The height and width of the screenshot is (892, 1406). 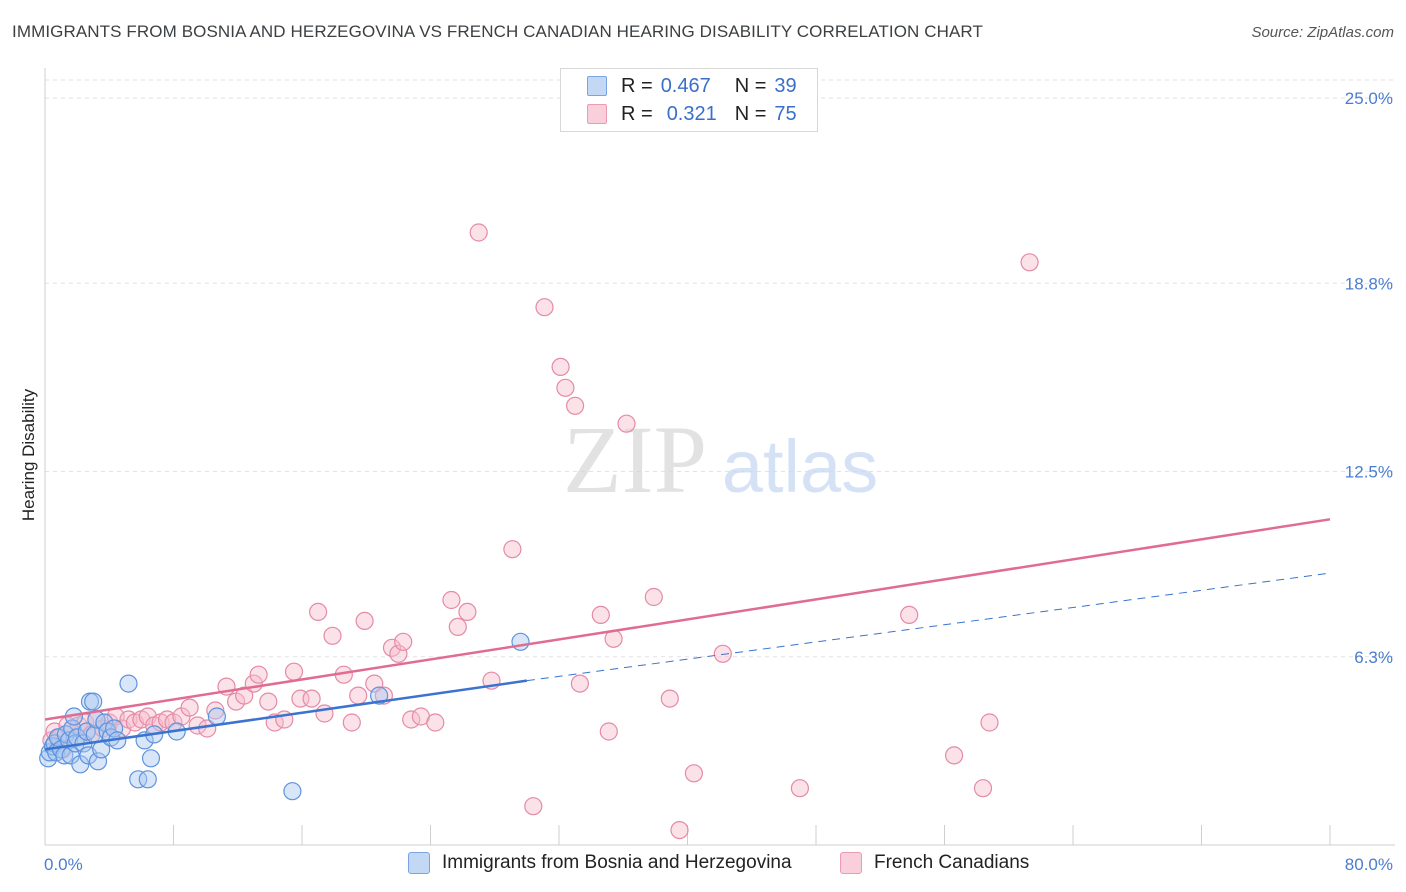 What do you see at coordinates (1322, 32) in the screenshot?
I see `source-credit: Source: ZipAtlas.com` at bounding box center [1322, 32].